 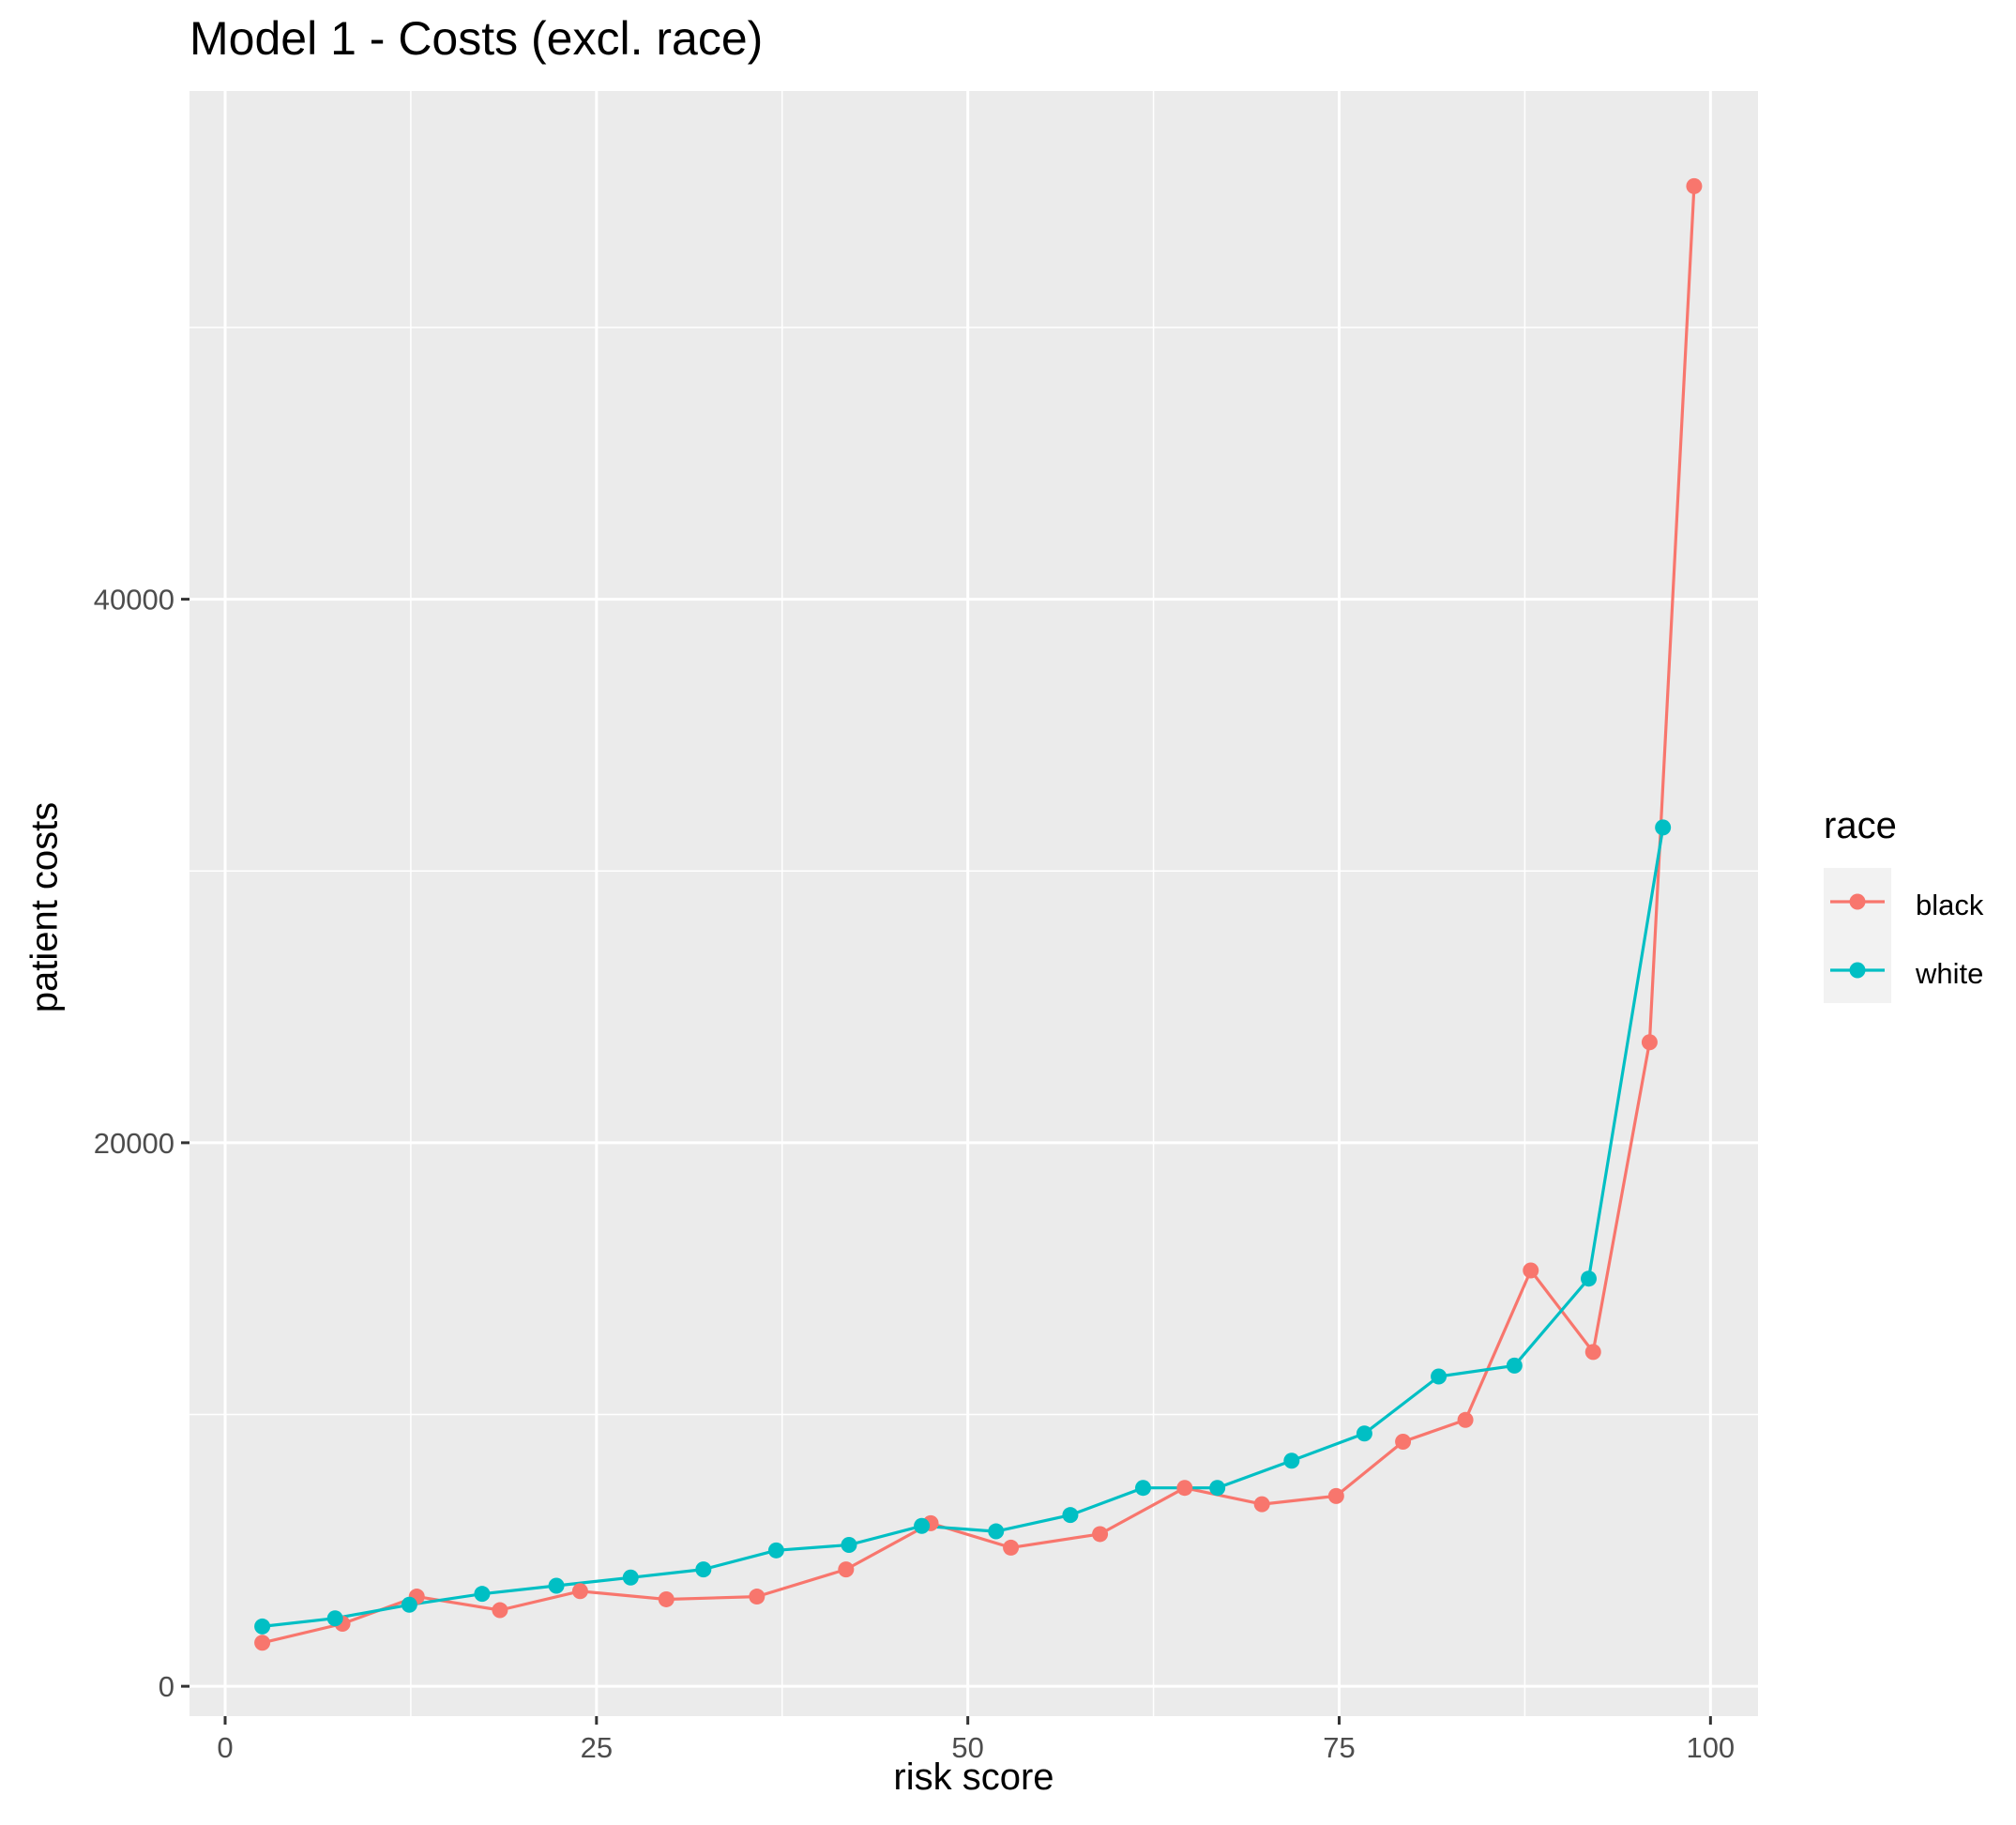 I want to click on x-tick-label: 25, so click(x=597, y=1747).